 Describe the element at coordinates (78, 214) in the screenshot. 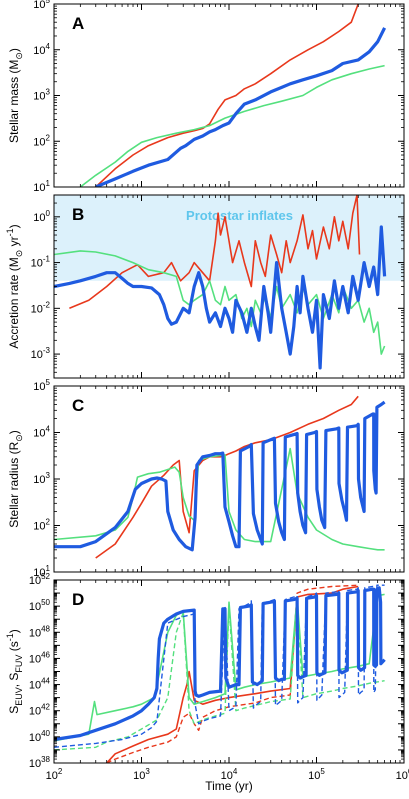

I see `panel-label: B` at that location.